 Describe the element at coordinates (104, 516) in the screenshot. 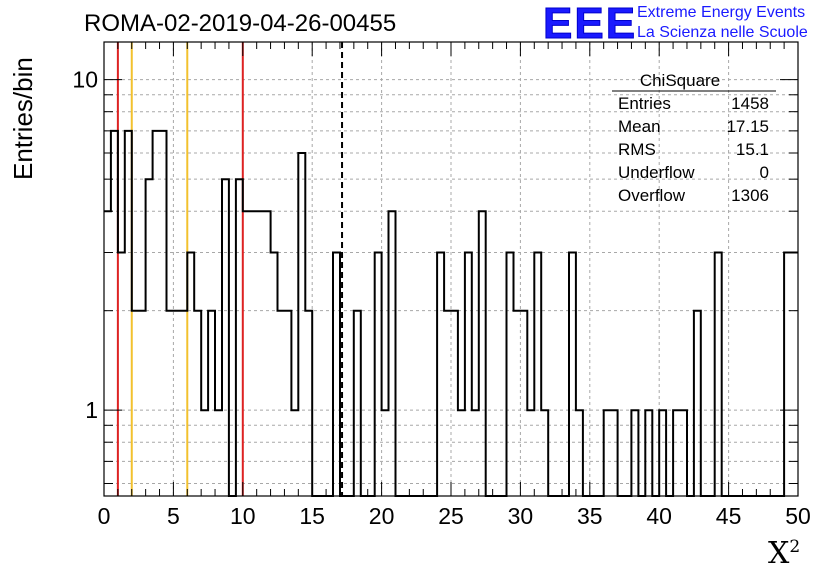

I see `x-tick-label: 0` at that location.